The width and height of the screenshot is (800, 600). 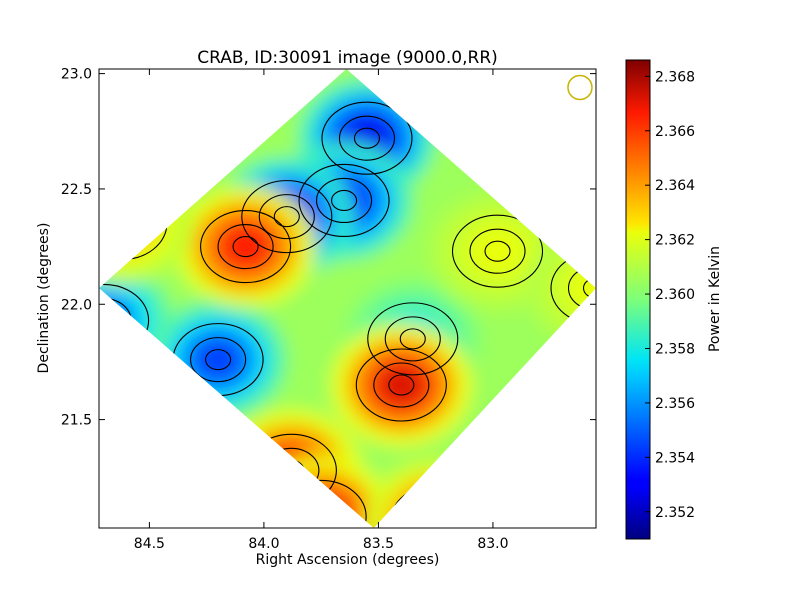 What do you see at coordinates (76, 75) in the screenshot?
I see `y-tick-label-3: 23.0` at bounding box center [76, 75].